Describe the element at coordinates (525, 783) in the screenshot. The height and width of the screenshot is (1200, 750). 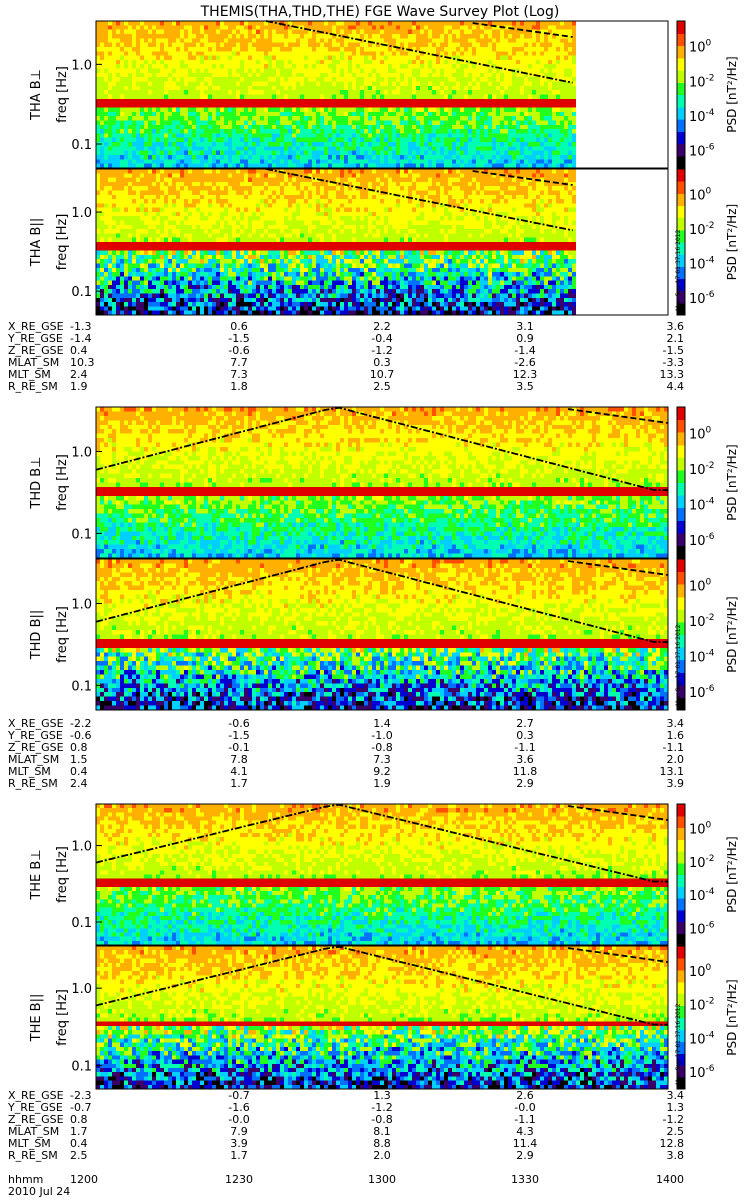
I see `ephemeris-value: 2.9` at that location.